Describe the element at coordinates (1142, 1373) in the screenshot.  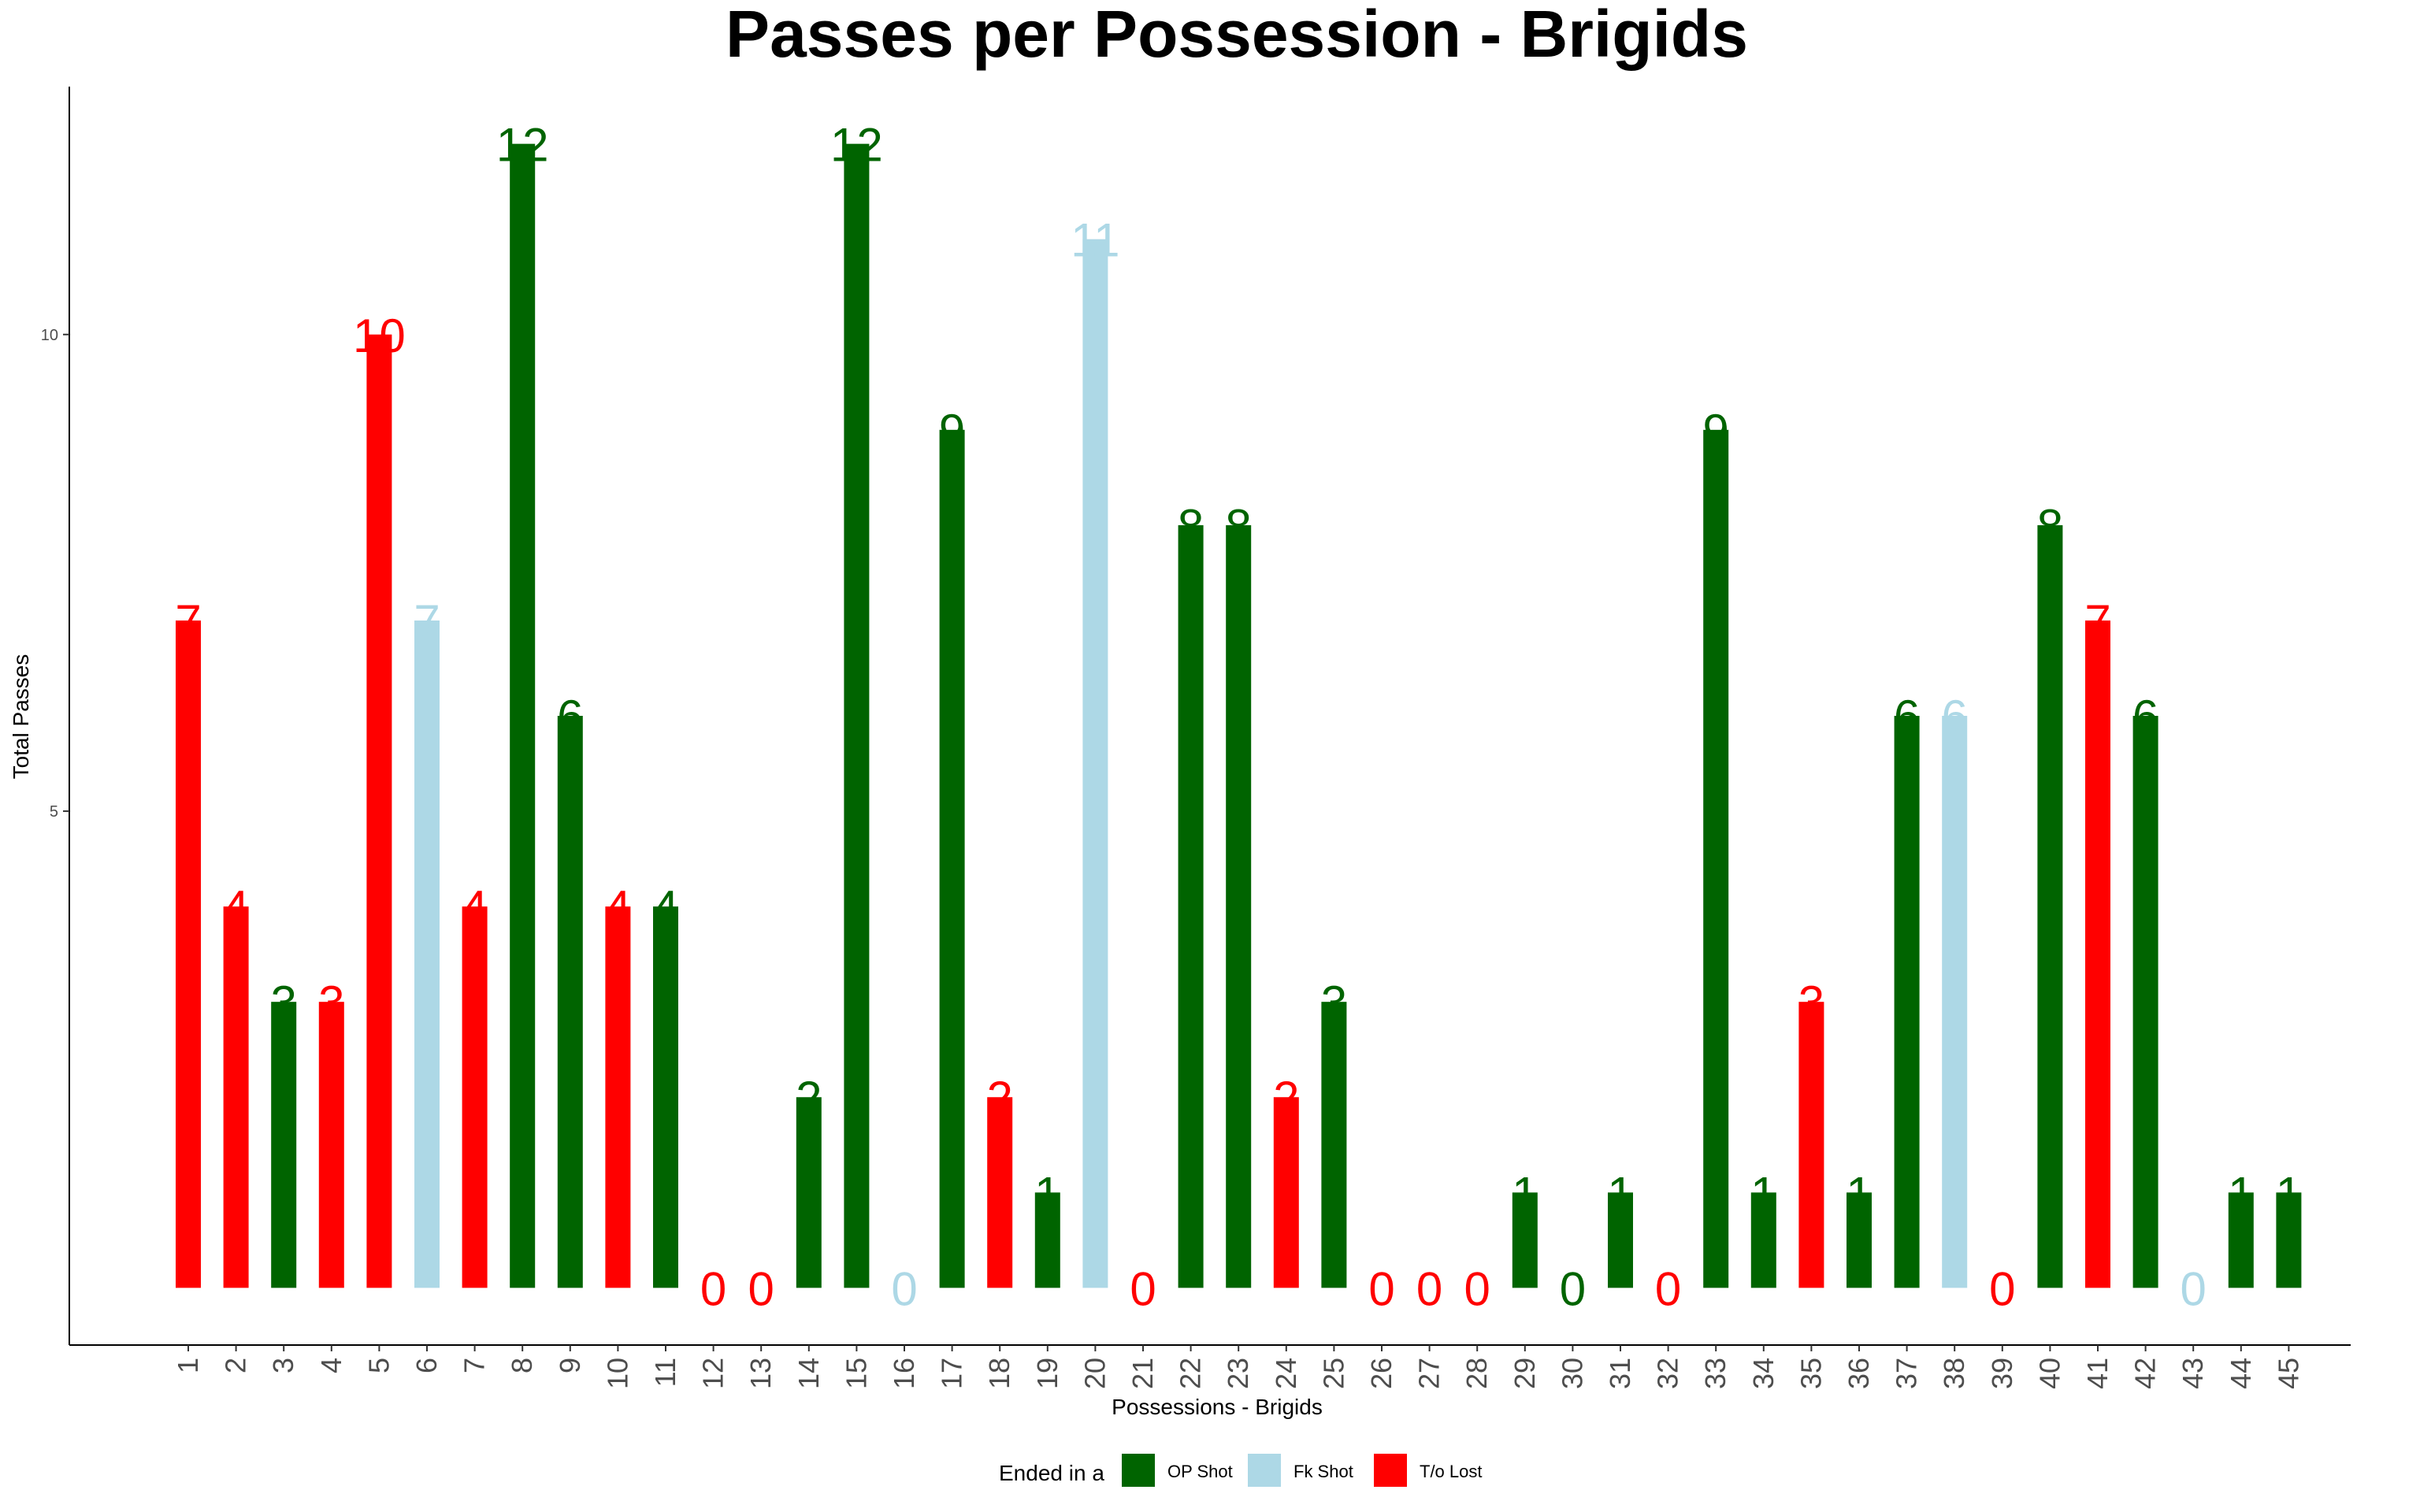
I see `x-tick-label: 21` at that location.